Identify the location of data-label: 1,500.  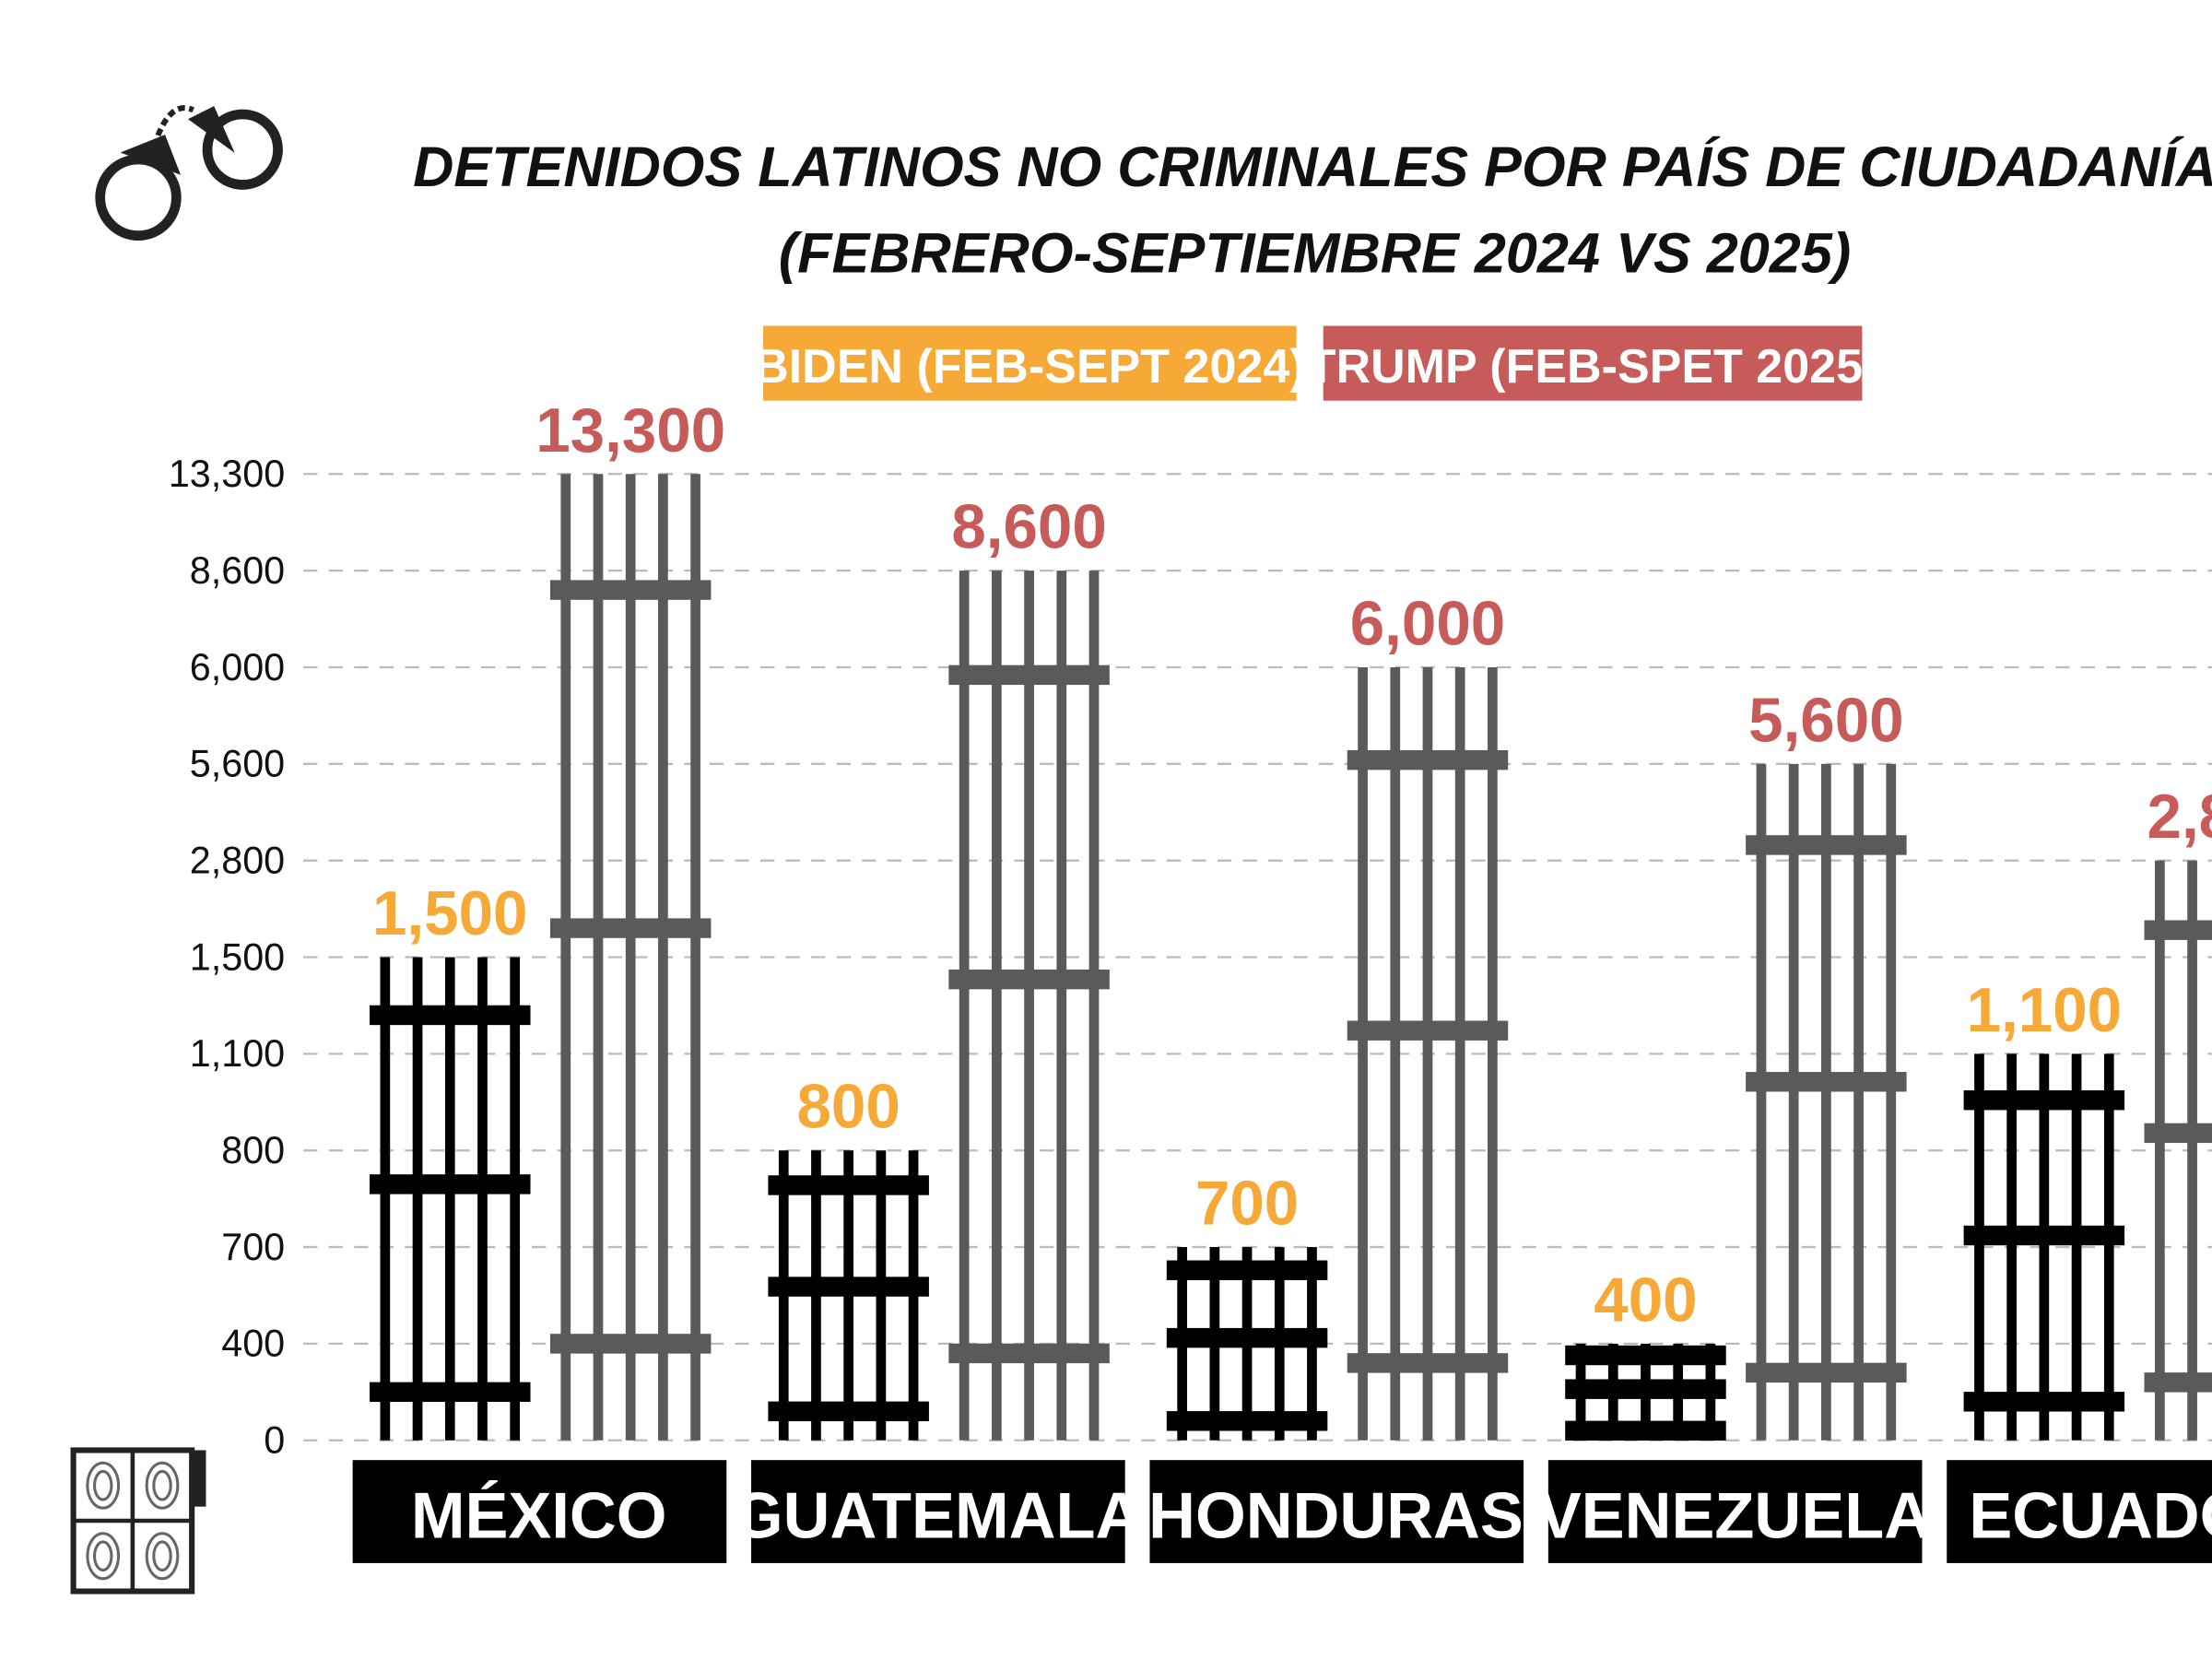
(450, 913).